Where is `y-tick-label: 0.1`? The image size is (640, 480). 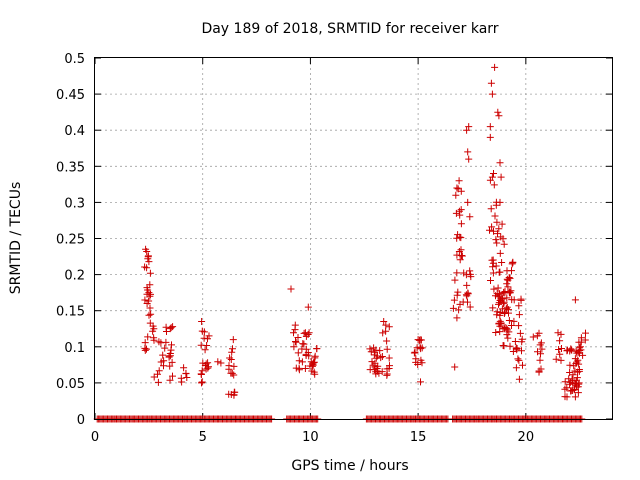 y-tick-label: 0.1 is located at coordinates (74, 348).